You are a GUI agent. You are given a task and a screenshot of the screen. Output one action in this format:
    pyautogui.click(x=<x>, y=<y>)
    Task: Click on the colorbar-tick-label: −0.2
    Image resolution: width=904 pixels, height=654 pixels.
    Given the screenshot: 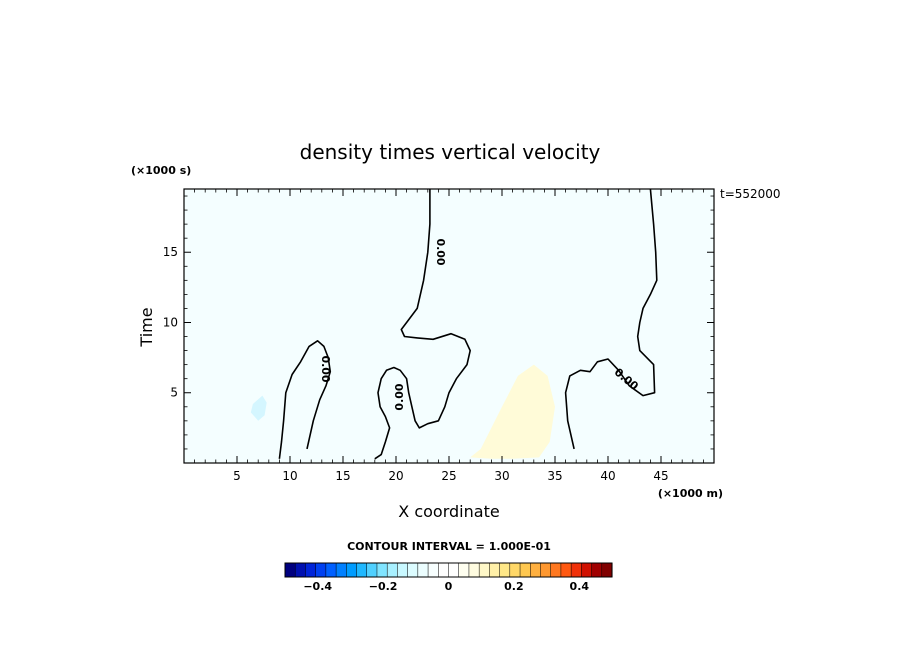 What is the action you would take?
    pyautogui.click(x=383, y=586)
    